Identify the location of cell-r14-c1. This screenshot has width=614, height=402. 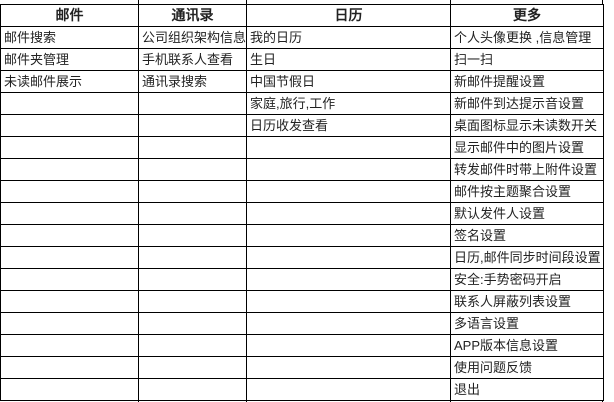
(69, 323).